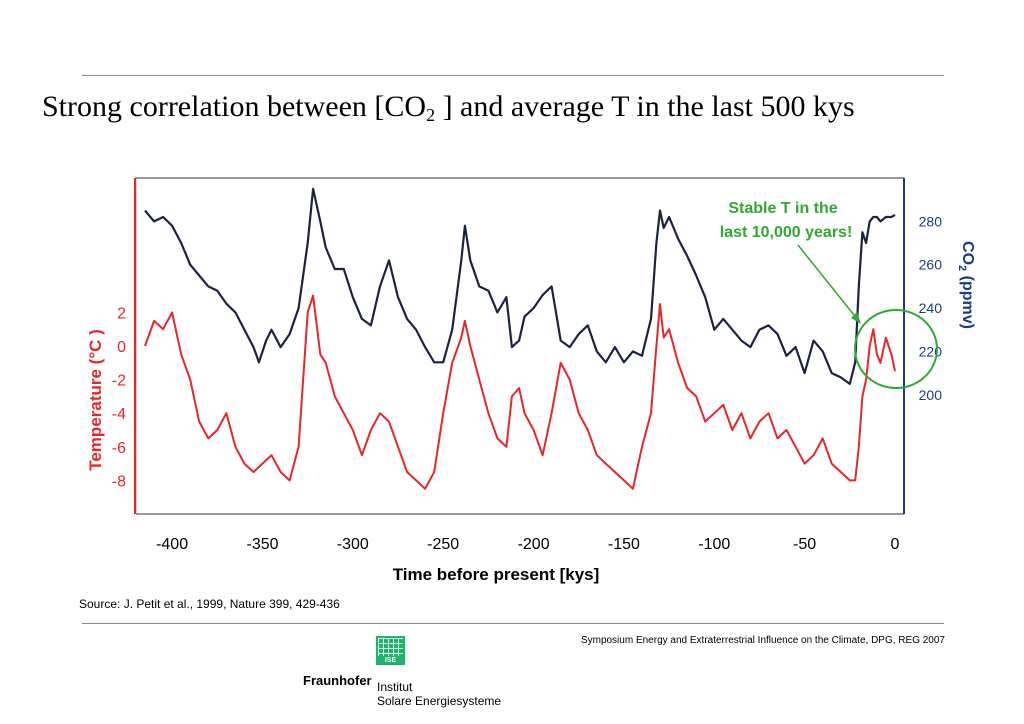 Image resolution: width=1024 pixels, height=724 pixels. I want to click on bottom-rule, so click(513, 623).